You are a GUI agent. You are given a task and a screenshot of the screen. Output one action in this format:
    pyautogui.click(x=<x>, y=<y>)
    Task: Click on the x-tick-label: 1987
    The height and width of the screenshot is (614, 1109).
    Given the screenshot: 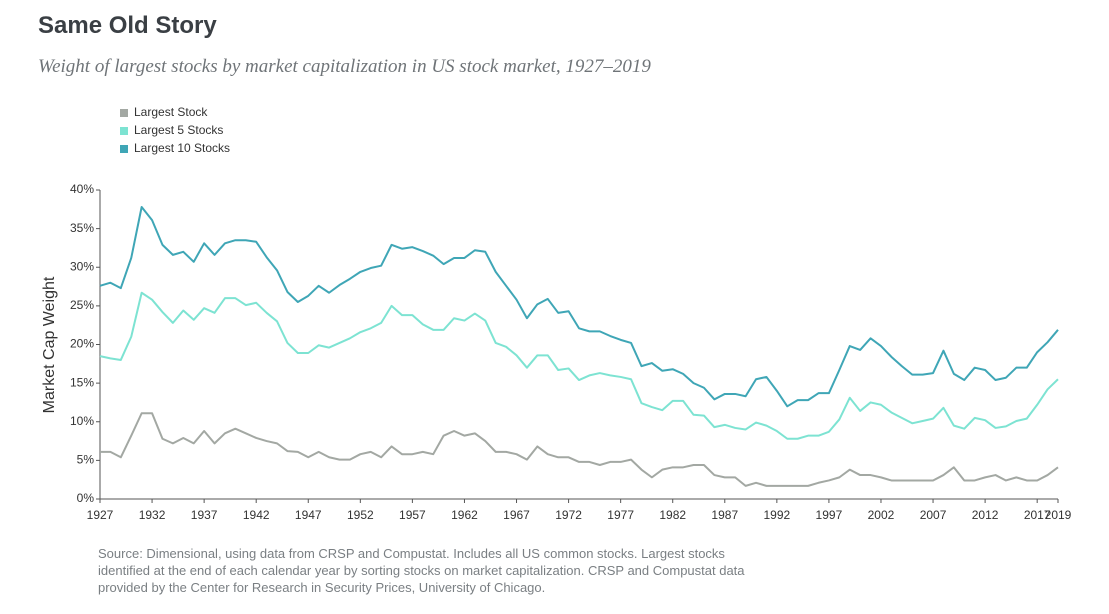 What is the action you would take?
    pyautogui.click(x=724, y=515)
    